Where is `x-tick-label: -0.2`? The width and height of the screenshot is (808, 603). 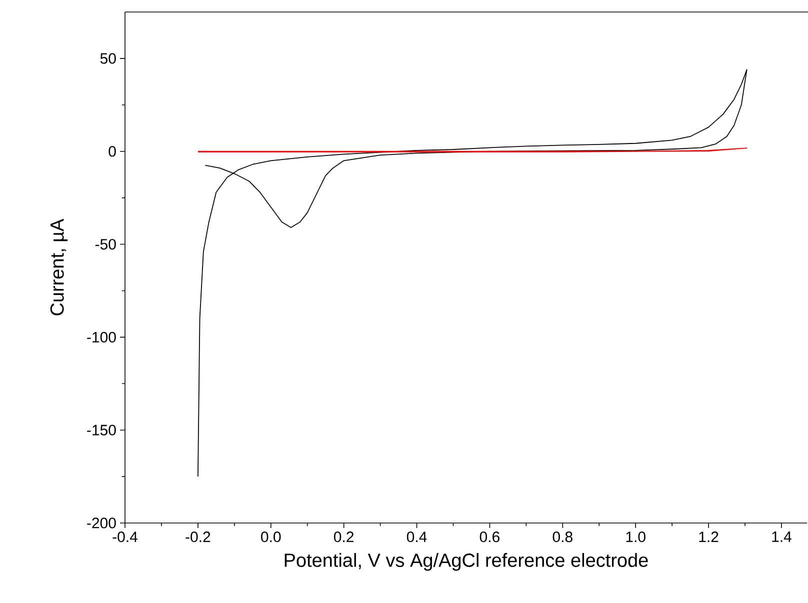 x-tick-label: -0.2 is located at coordinates (198, 537).